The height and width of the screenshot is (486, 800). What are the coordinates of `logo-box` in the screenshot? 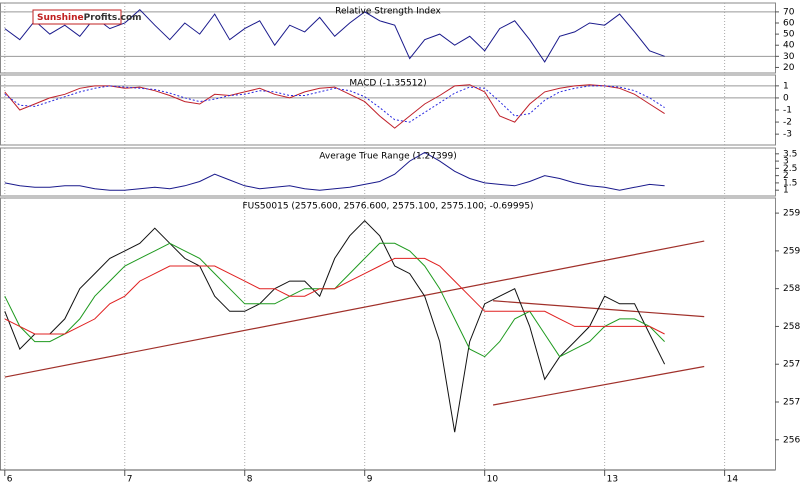 It's located at (77, 17).